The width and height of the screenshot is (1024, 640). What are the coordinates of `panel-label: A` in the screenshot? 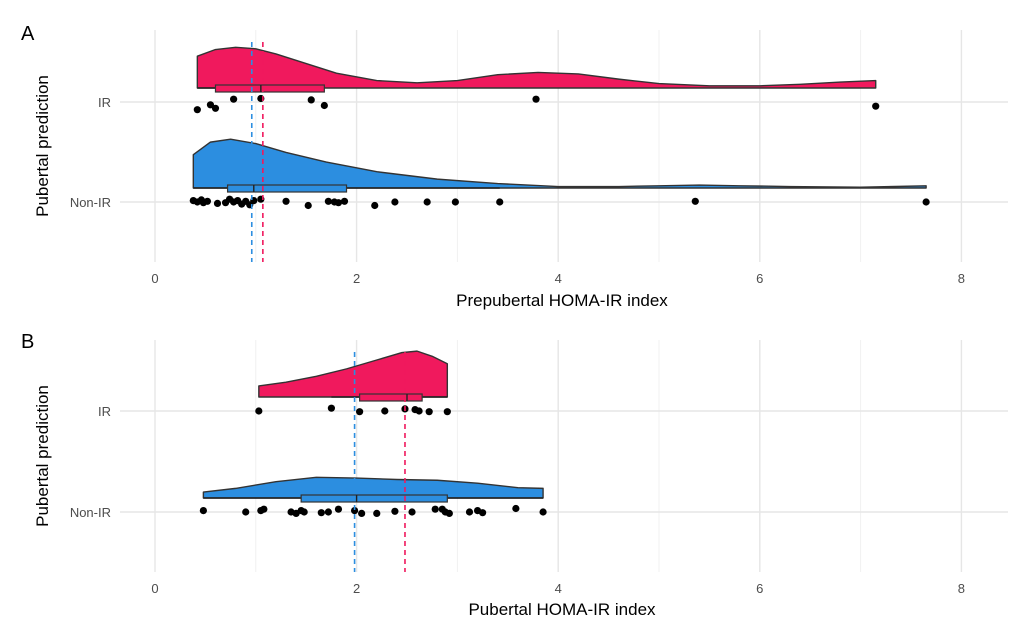 It's located at (28, 34).